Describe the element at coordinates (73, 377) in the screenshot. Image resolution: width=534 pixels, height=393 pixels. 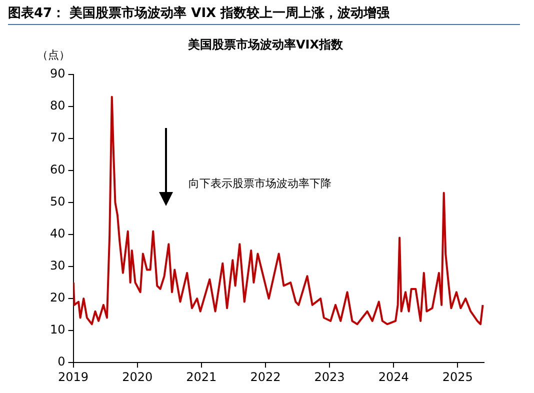
I see `x-tick-label: 2019` at that location.